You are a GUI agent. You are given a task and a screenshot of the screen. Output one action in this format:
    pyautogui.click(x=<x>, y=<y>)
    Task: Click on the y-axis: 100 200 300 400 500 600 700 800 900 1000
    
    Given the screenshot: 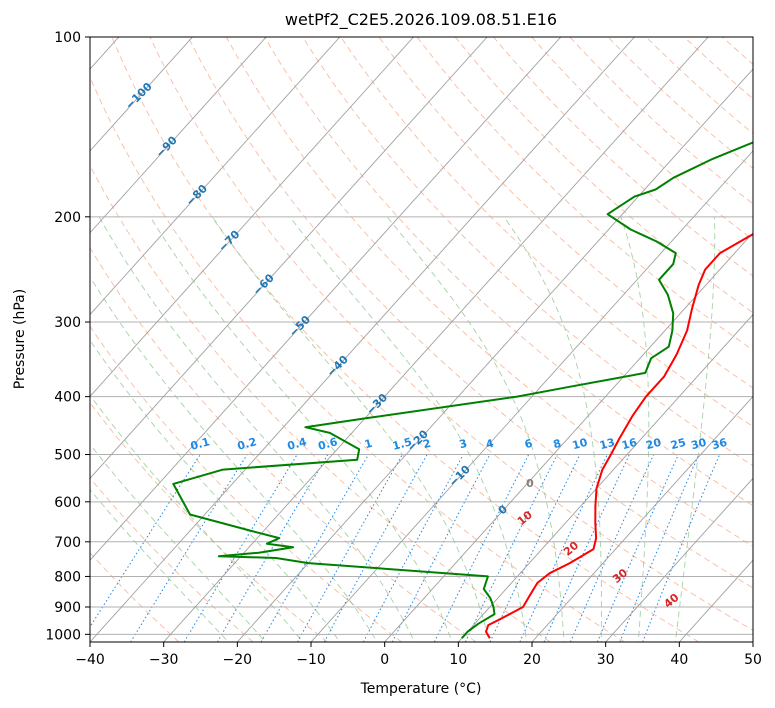 What is the action you would take?
    pyautogui.click(x=67, y=336)
    